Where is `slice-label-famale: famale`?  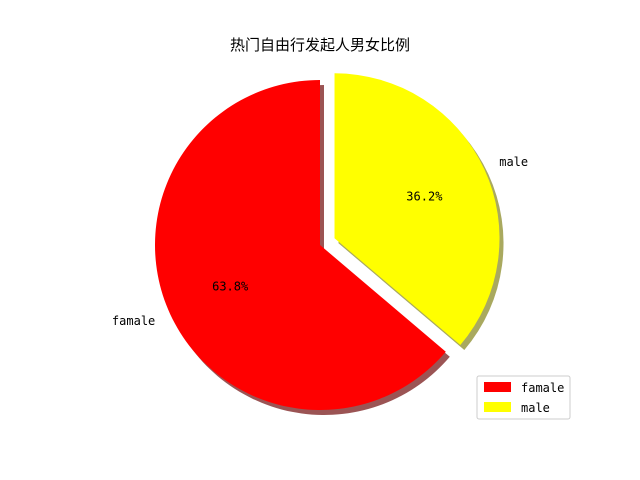 slice-label-famale: famale is located at coordinates (133, 321).